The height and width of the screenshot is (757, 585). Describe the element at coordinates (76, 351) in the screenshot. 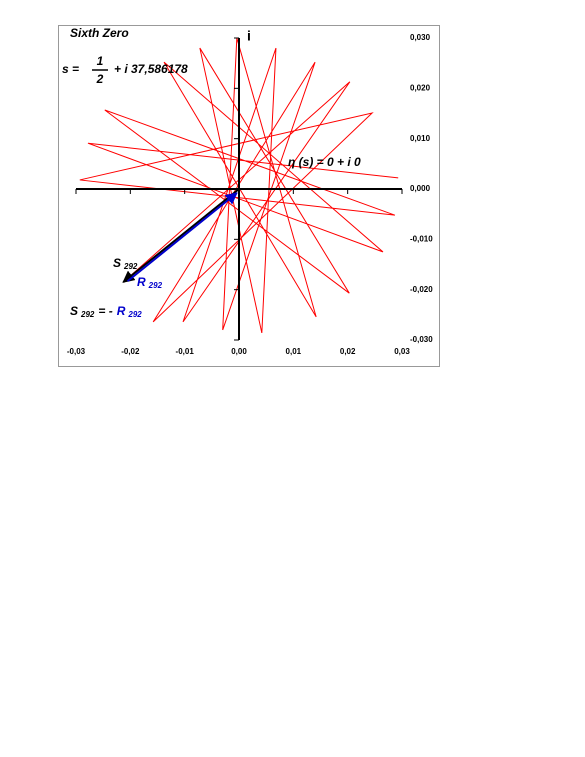

I see `x-tick-label: -0,03` at that location.